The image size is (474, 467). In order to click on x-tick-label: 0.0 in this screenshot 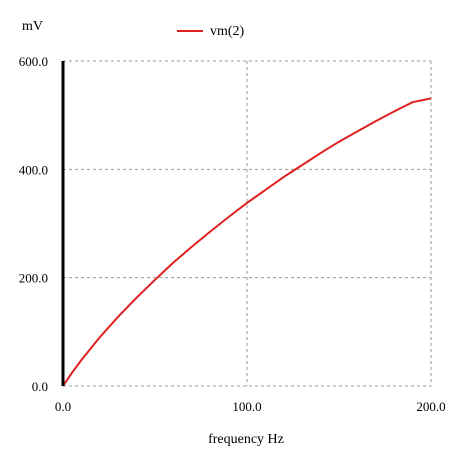, I will do `click(63, 406)`.